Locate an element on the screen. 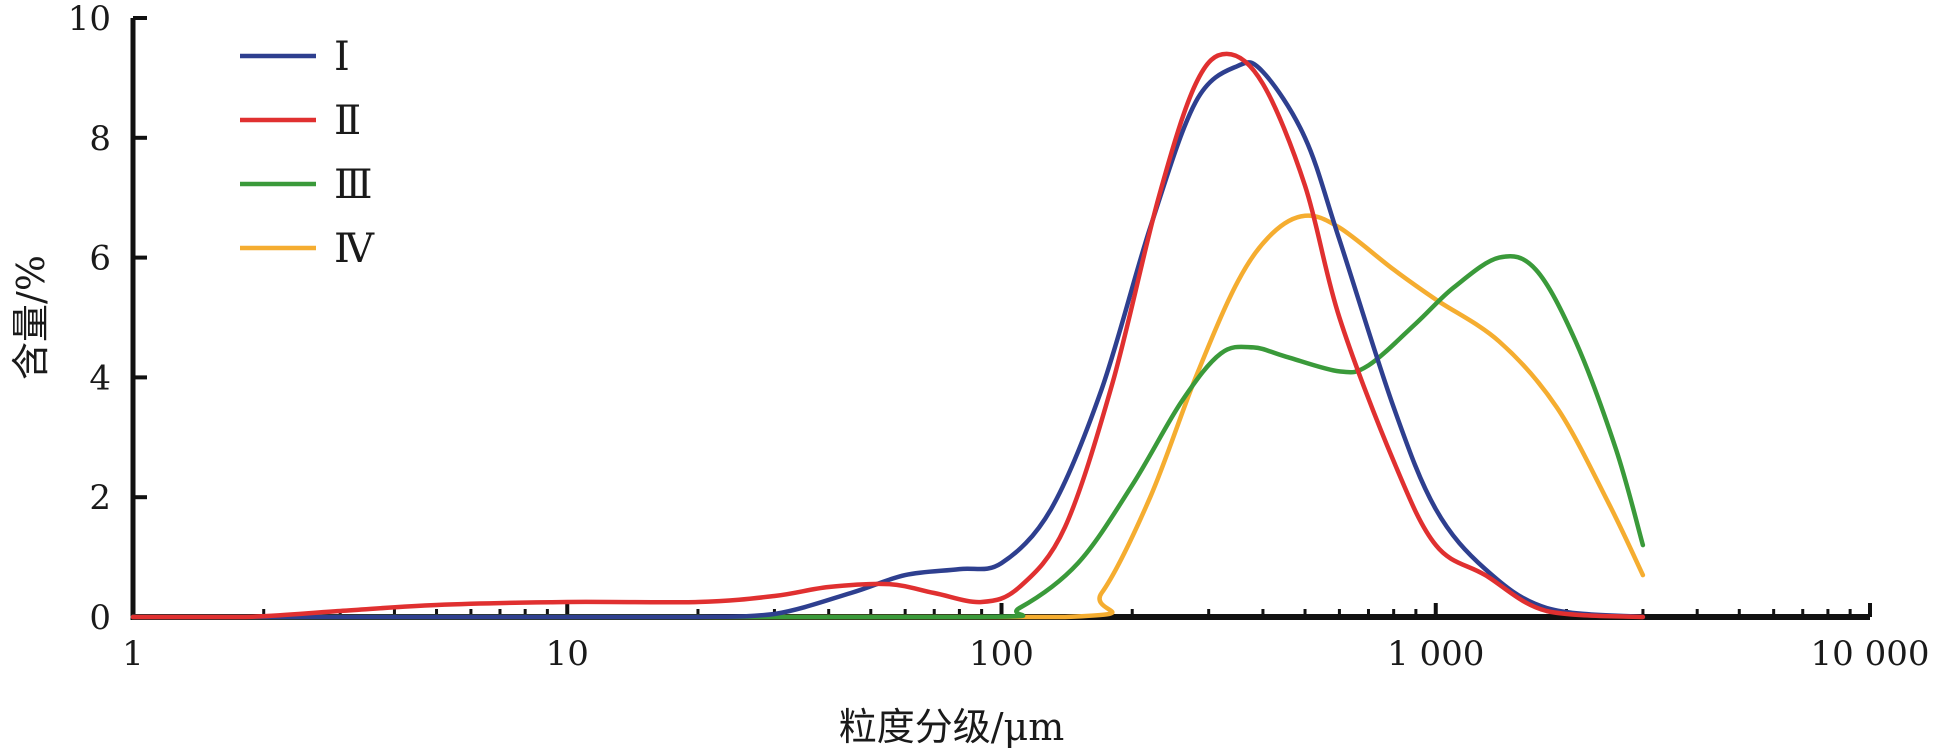 This screenshot has height=749, width=1955. x-tick-label: 1 is located at coordinates (133, 654).